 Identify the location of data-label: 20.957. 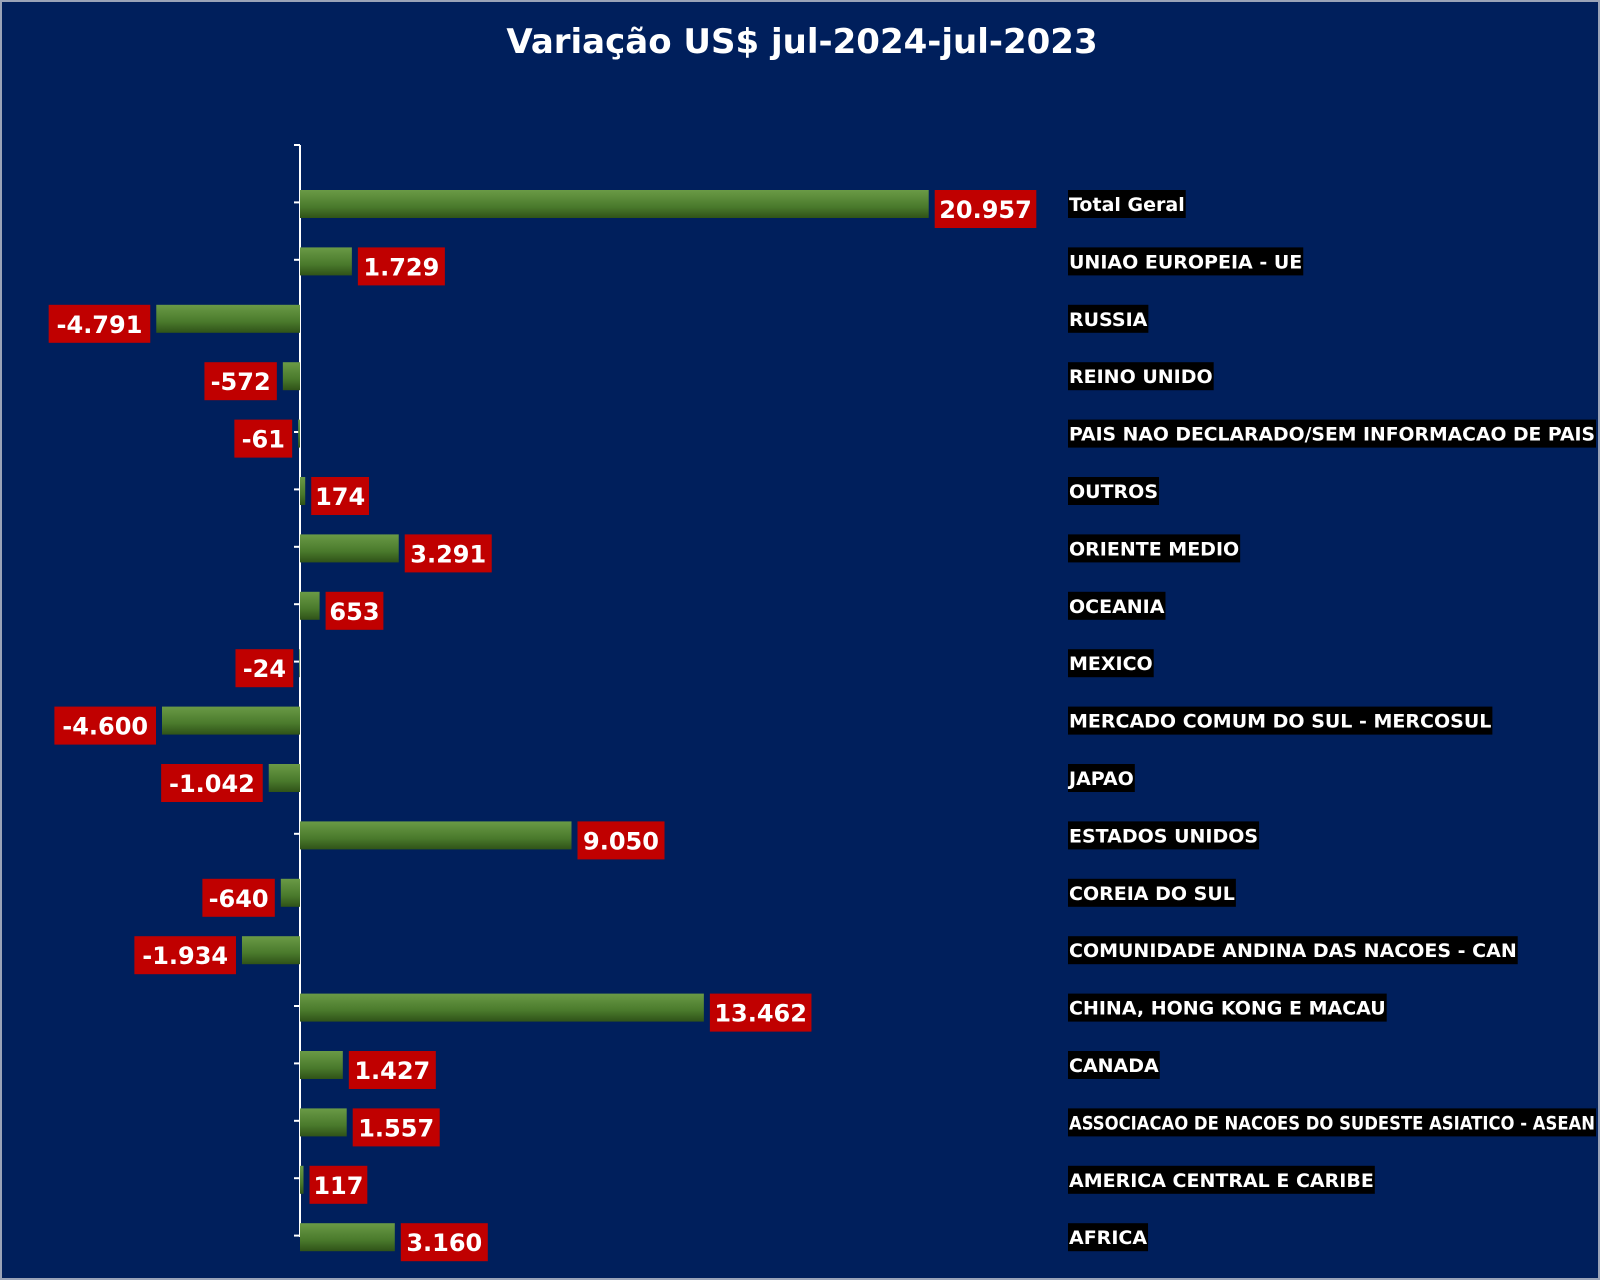
(985, 209).